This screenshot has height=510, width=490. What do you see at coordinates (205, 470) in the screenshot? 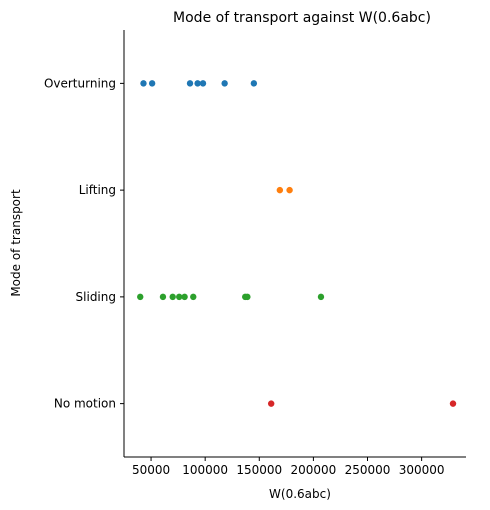
I see `x-tick-label: 100000` at bounding box center [205, 470].